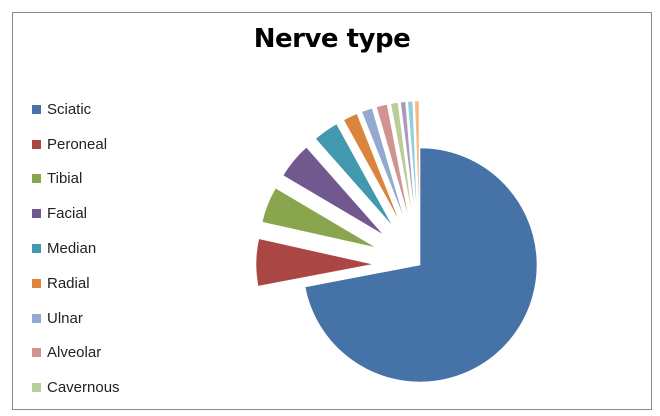 The width and height of the screenshot is (660, 416). I want to click on legend-item: Peroneal, so click(76, 144).